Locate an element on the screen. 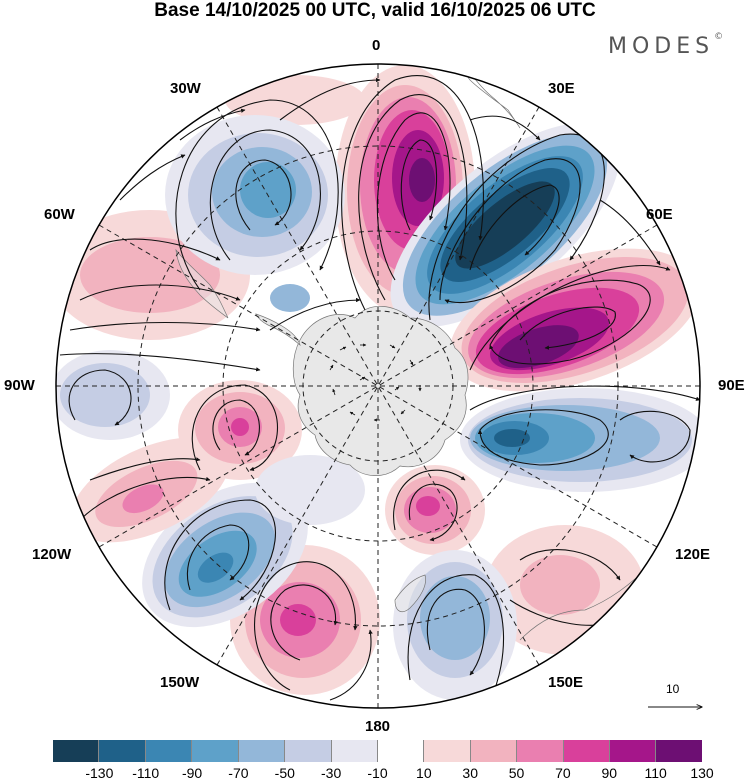  anomaly-neg-90w is located at coordinates (113, 395).